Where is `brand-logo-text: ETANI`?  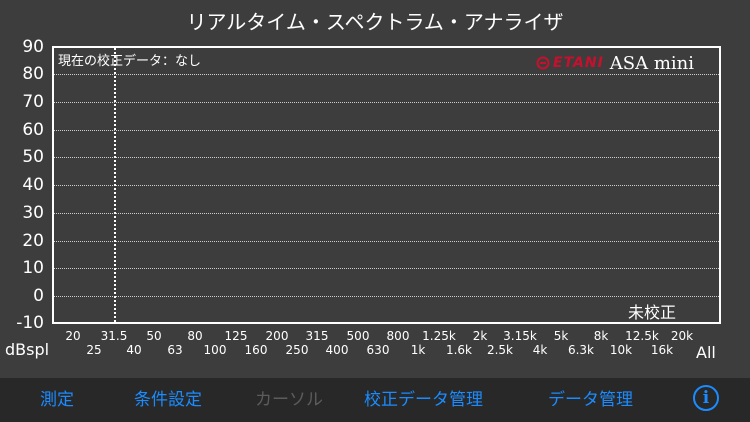
brand-logo-text: ETANI is located at coordinates (578, 63).